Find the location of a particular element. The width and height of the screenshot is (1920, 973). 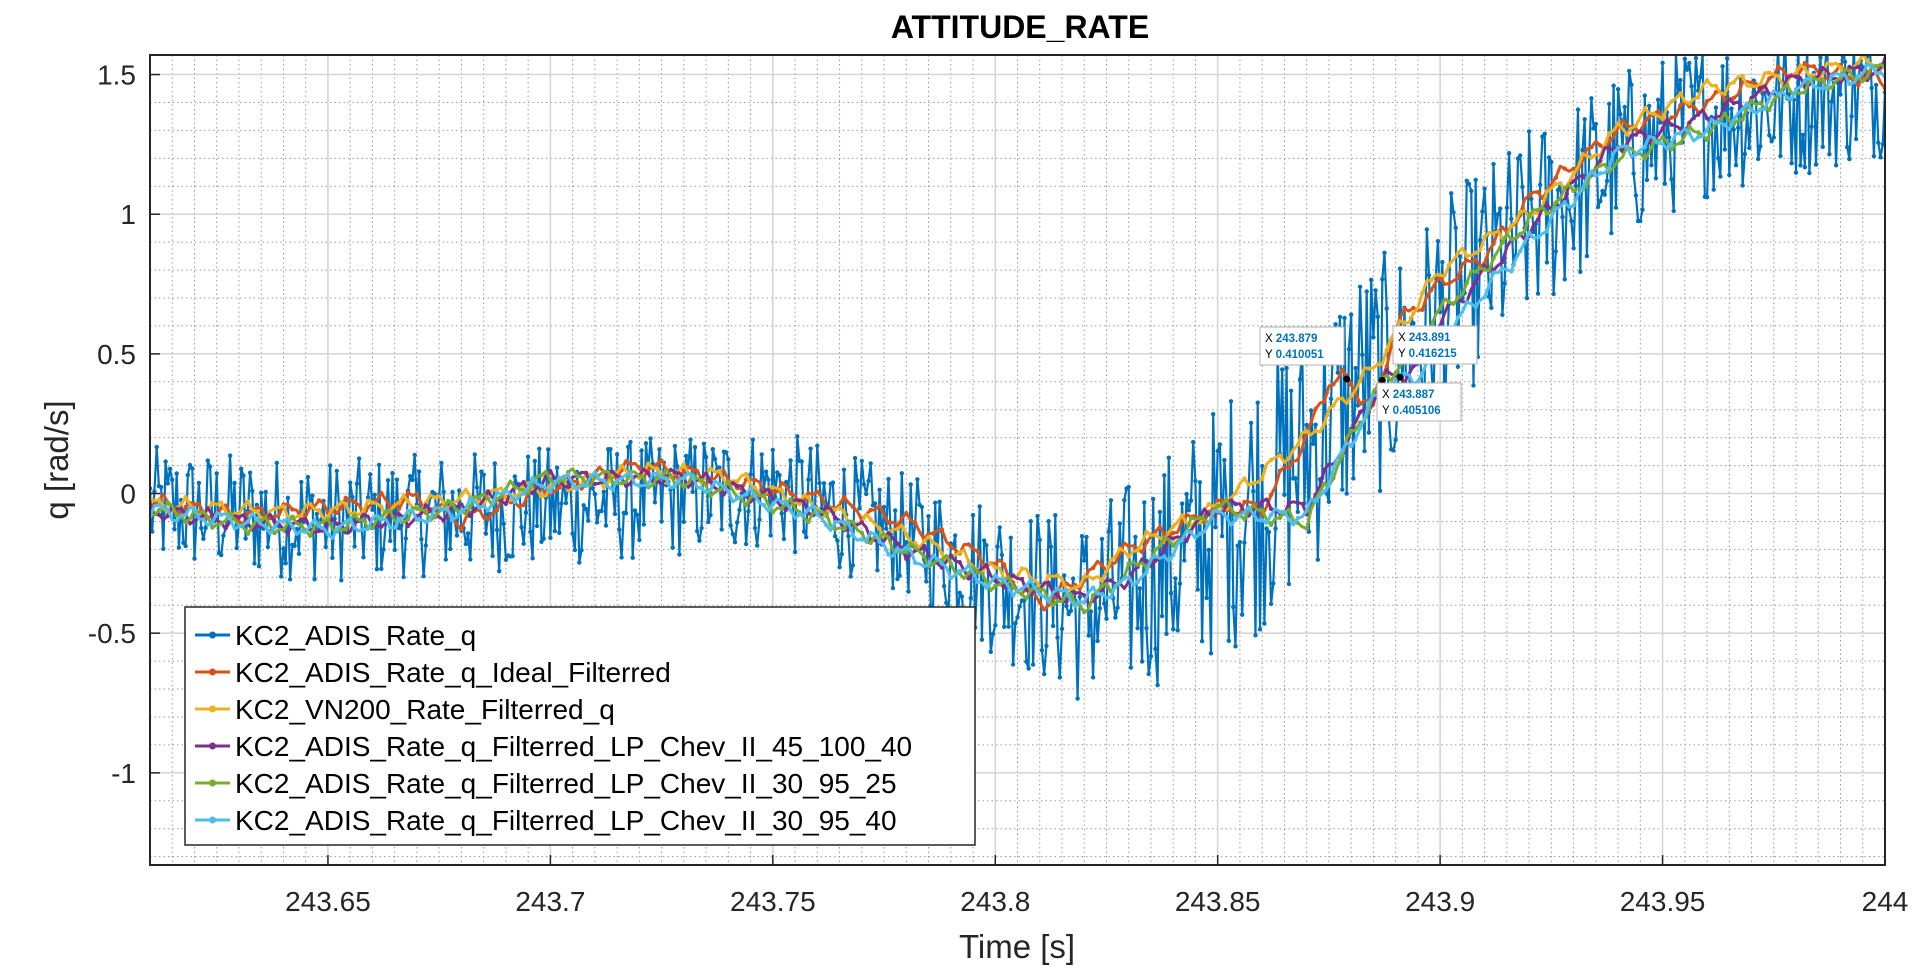

legend-entry: KC2_ADIS_Rate_q_Ideal_Filterred is located at coordinates (433, 672).